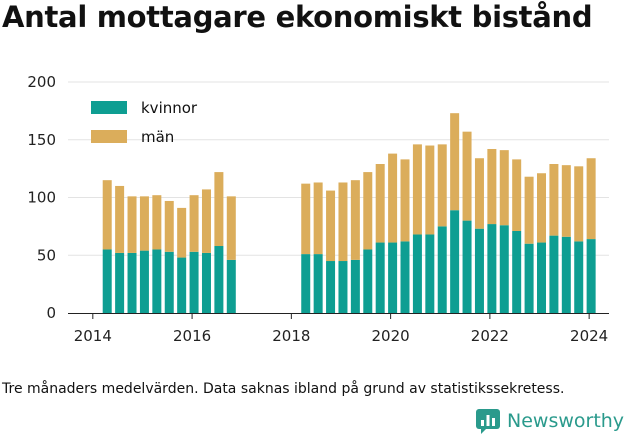  Describe the element at coordinates (490, 336) in the screenshot. I see `x-tick-label: 2022` at that location.